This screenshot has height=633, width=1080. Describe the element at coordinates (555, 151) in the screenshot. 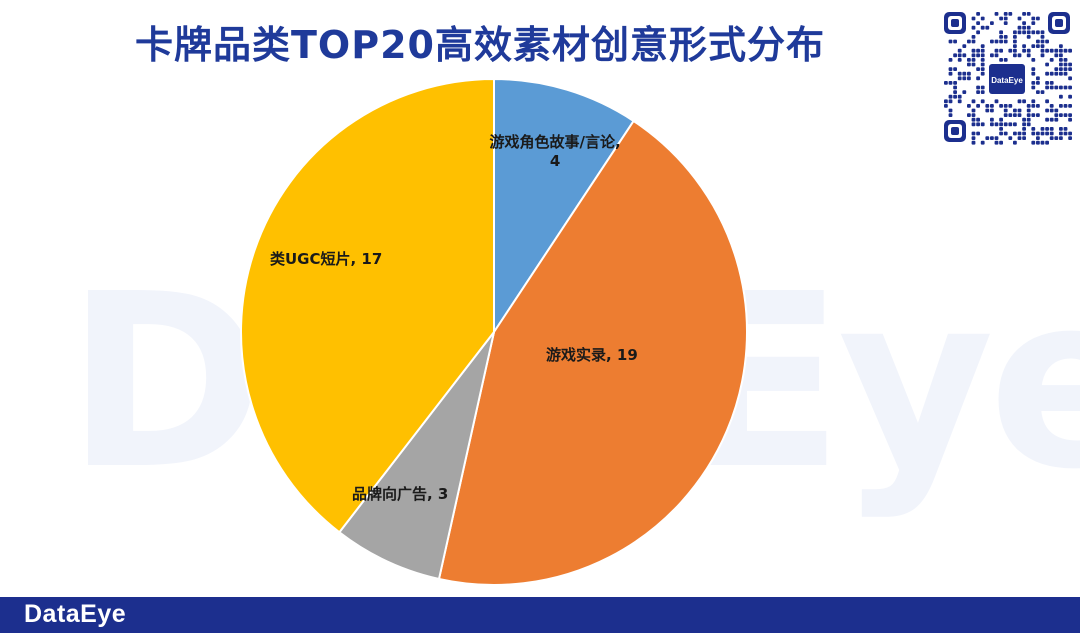

I see `slice-label-1: 游戏角色故事/言论, 4` at that location.